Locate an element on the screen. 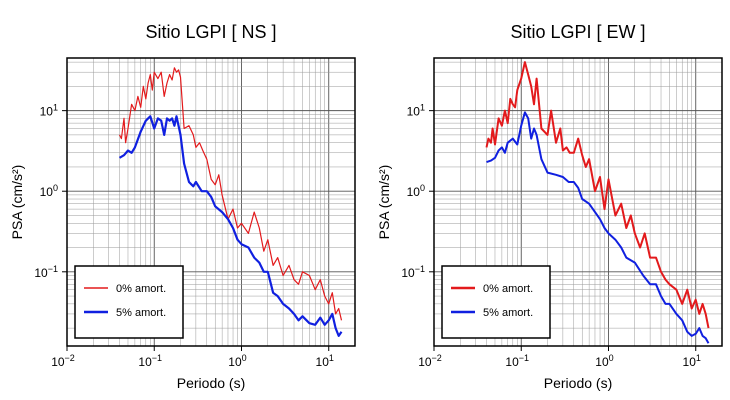  chart-title: Sitio LGPI [ NS ] is located at coordinates (210, 32).